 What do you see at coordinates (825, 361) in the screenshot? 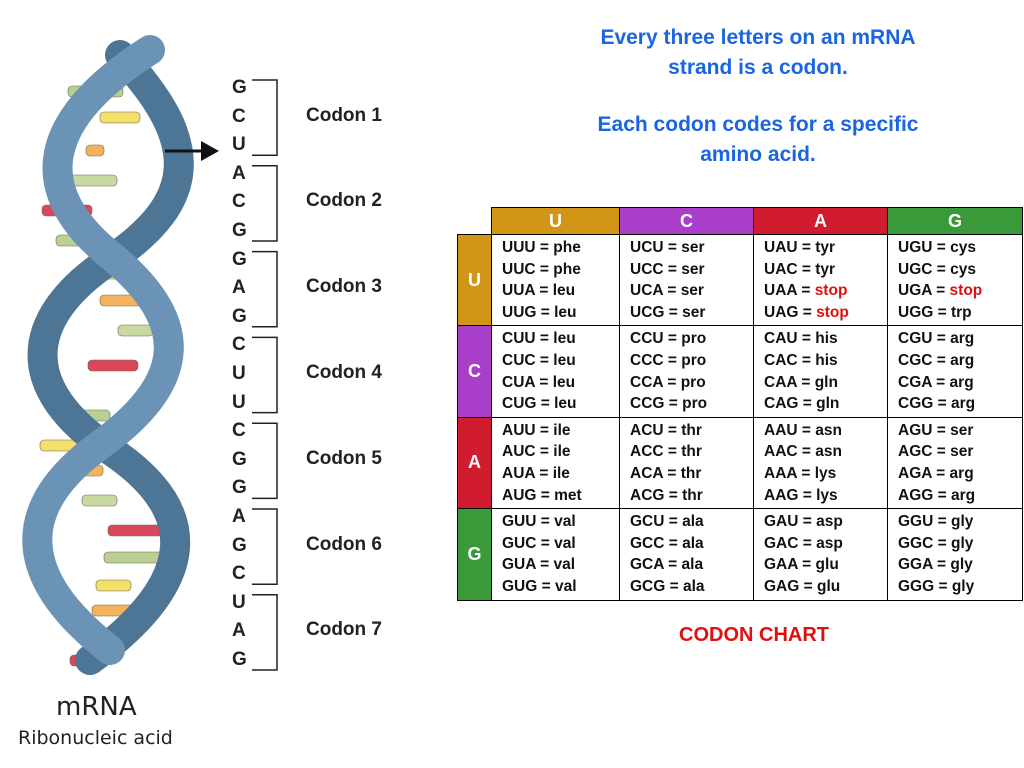
I see `codon-entry: CAC = his` at bounding box center [825, 361].